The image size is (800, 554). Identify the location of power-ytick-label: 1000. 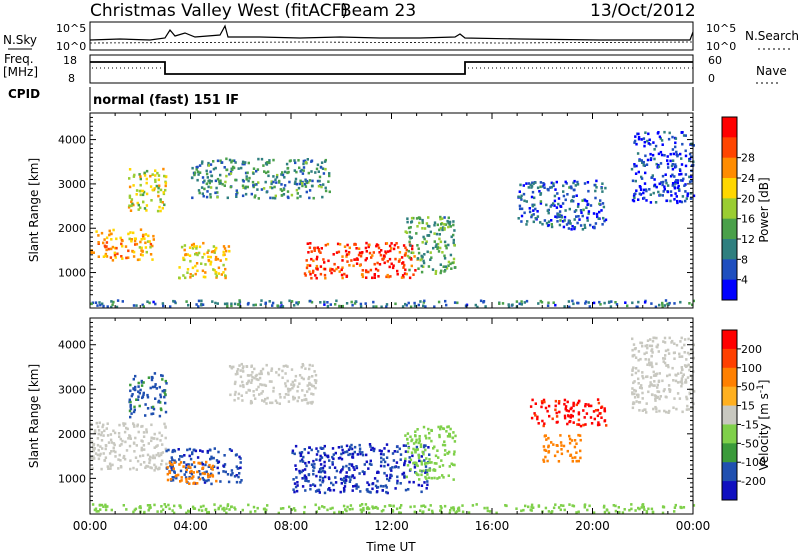
(72, 273).